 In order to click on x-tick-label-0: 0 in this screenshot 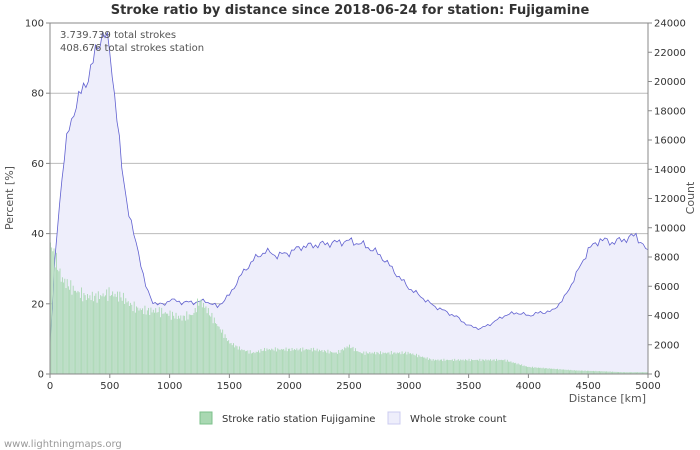, I will do `click(50, 386)`.